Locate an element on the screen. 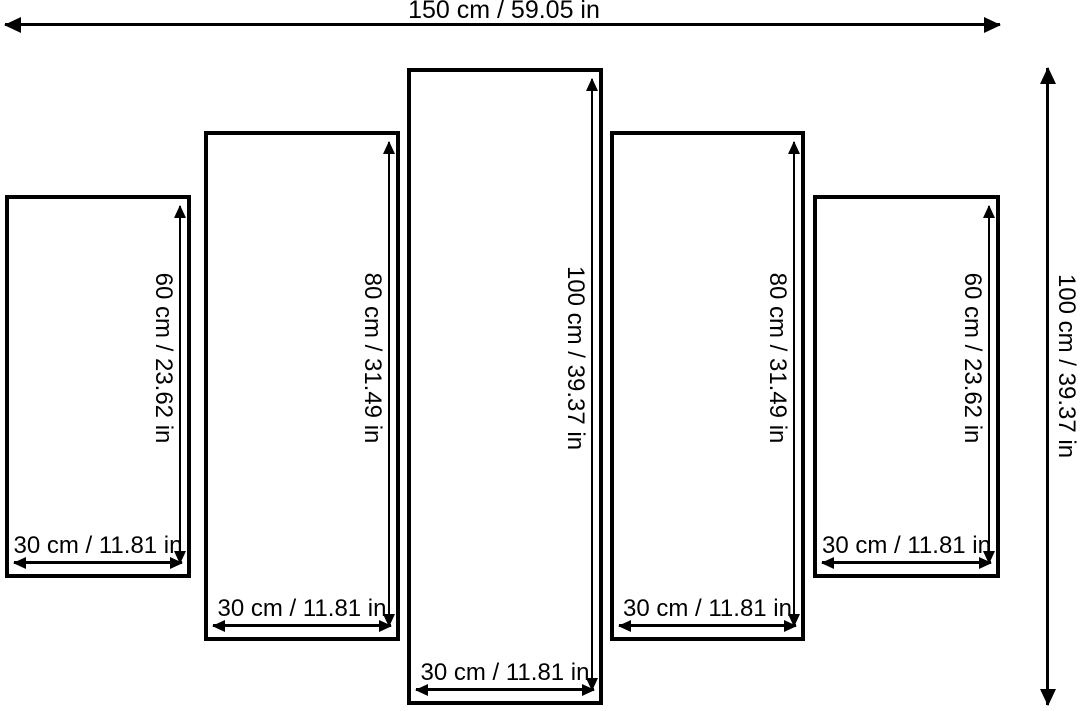  panel-5-width-arrow is located at coordinates (906, 562).